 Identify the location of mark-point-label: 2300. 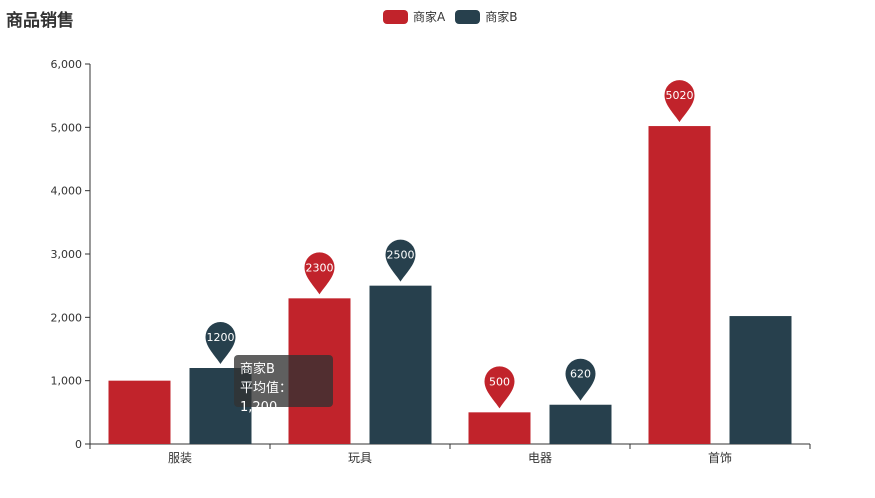
(320, 267).